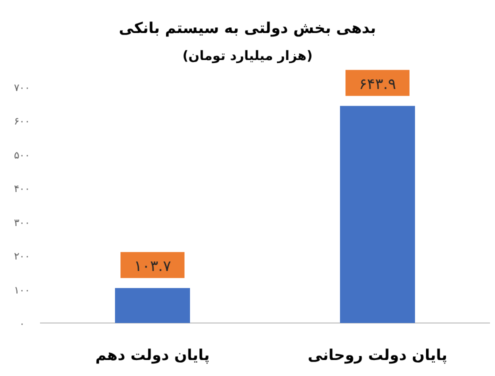  I want to click on y-tick-label: ۳۰۰, so click(22, 223).